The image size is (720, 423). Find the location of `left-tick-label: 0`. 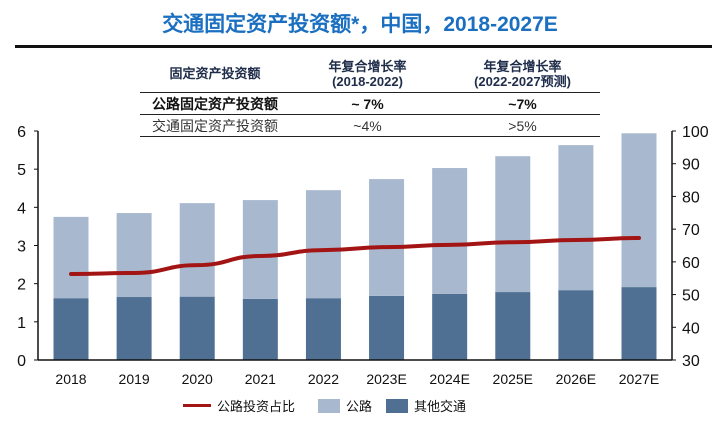

left-tick-label: 0 is located at coordinates (21, 361).